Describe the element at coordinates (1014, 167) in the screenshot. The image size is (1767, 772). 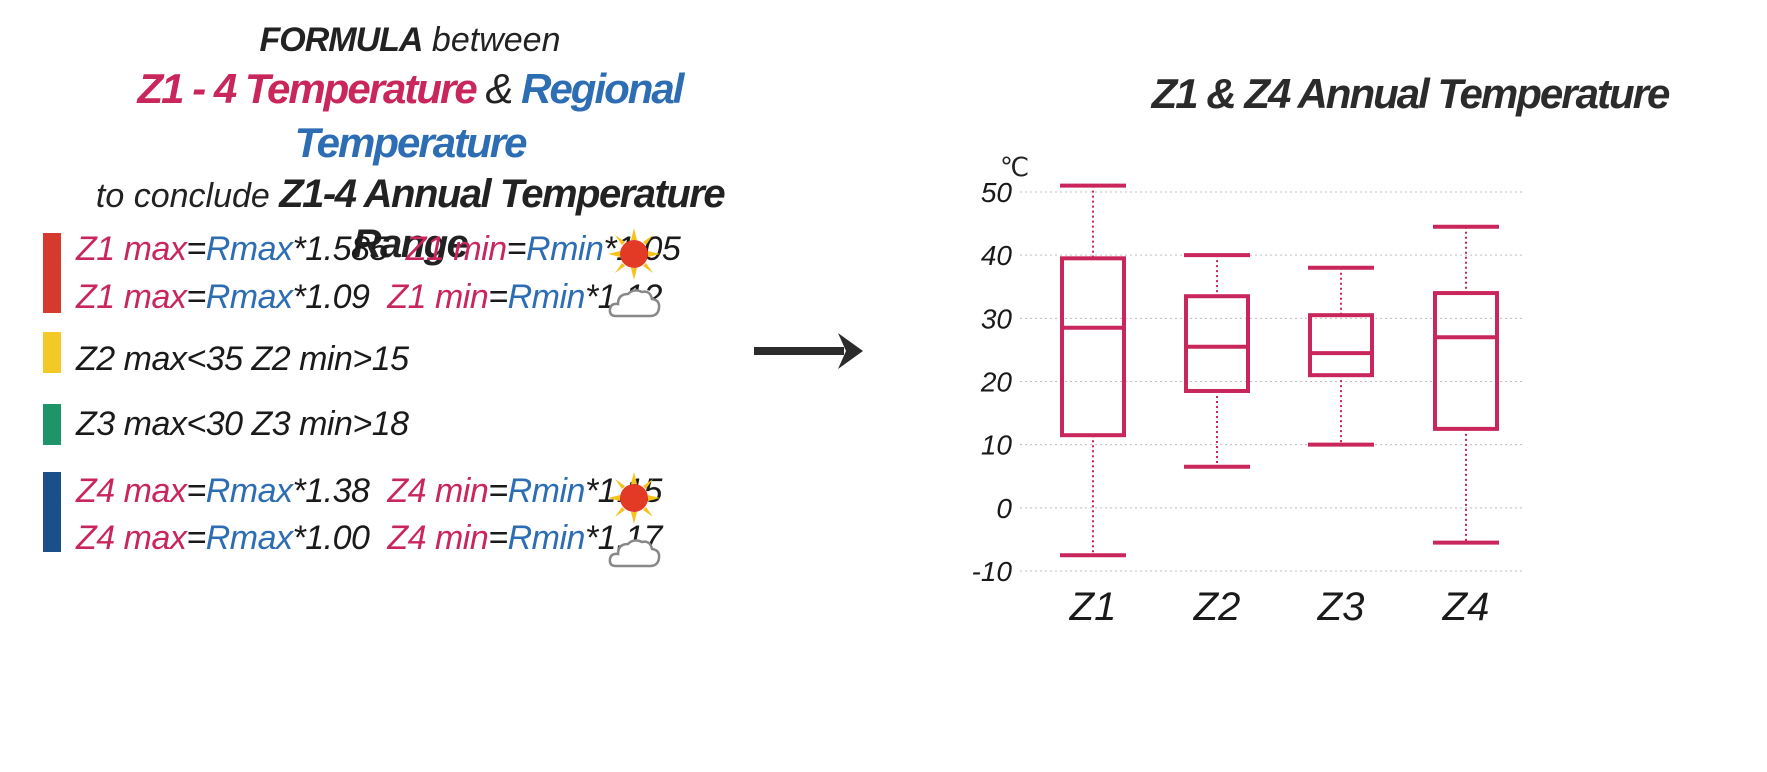
I see `y-axis-unit: ℃` at that location.